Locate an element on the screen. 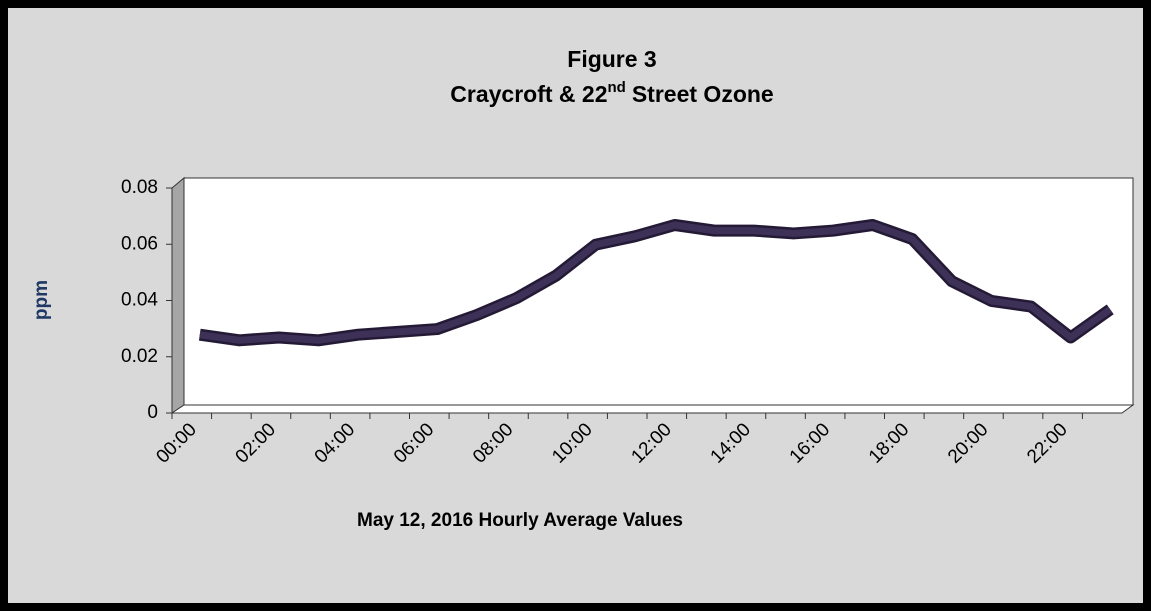  floor is located at coordinates (652, 409).